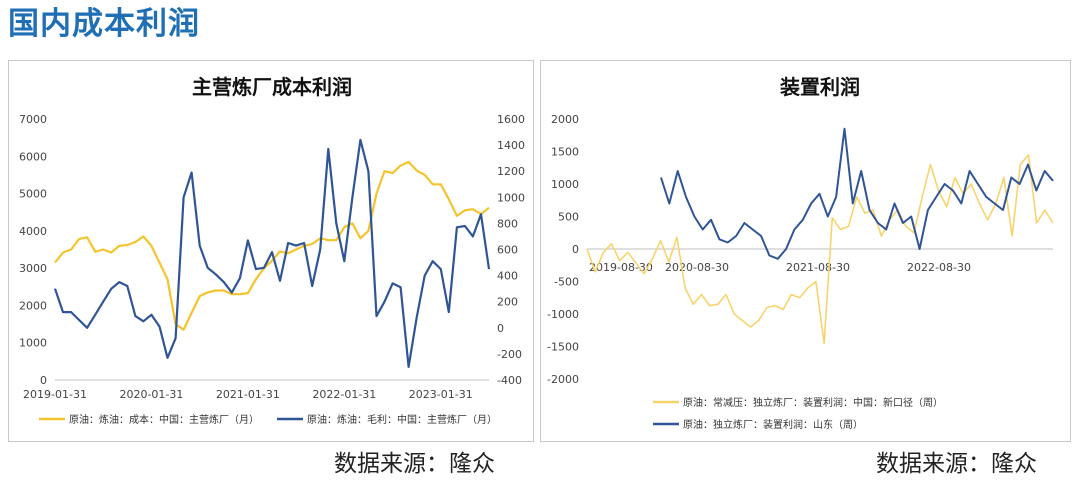 This screenshot has width=1080, height=491. What do you see at coordinates (818, 267) in the screenshot?
I see `x-tick-label: 2021-08-30` at bounding box center [818, 267].